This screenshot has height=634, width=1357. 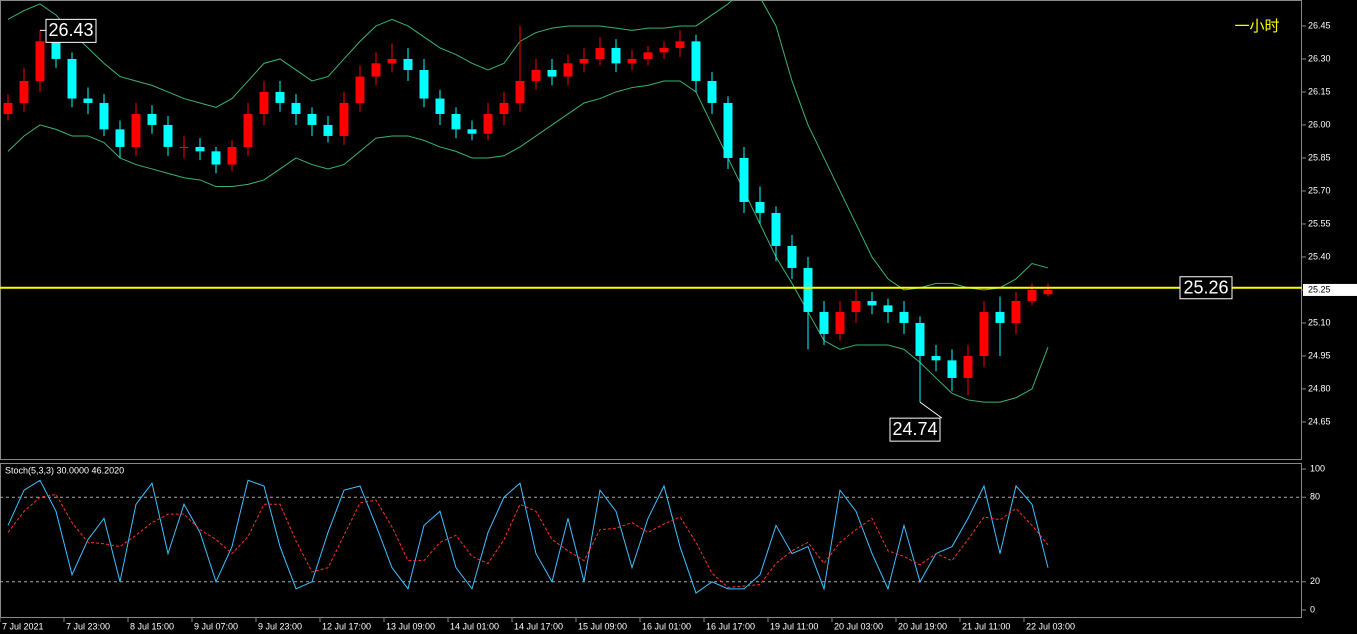 I want to click on y-tick-label: 25.70, so click(x=1319, y=190).